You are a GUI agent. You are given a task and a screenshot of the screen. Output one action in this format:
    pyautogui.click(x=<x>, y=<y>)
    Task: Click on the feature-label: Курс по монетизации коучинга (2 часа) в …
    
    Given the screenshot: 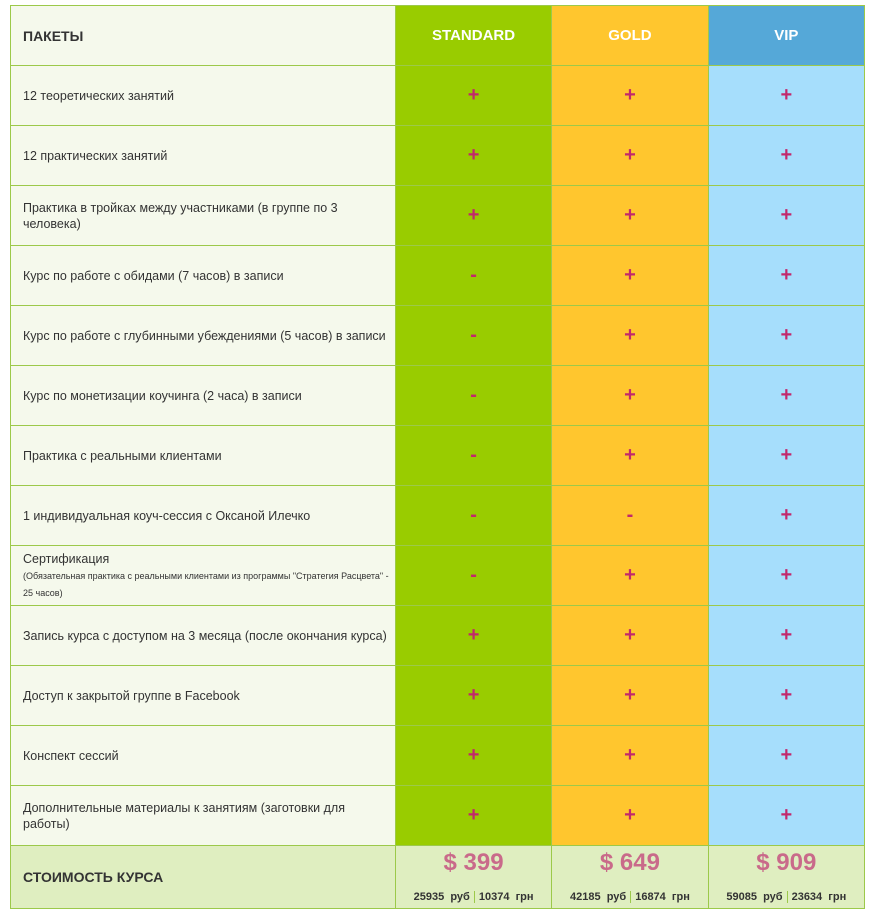 What is the action you would take?
    pyautogui.click(x=203, y=395)
    